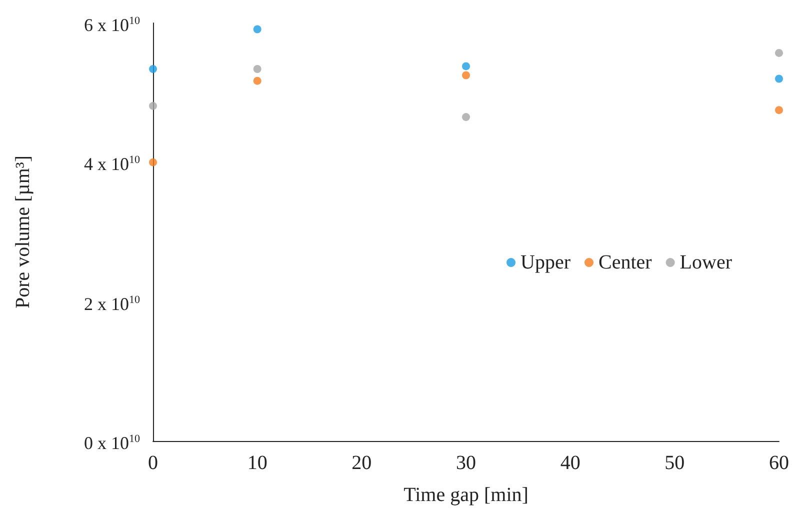 Image resolution: width=797 pixels, height=525 pixels. I want to click on x-tick-label: 20, so click(362, 463).